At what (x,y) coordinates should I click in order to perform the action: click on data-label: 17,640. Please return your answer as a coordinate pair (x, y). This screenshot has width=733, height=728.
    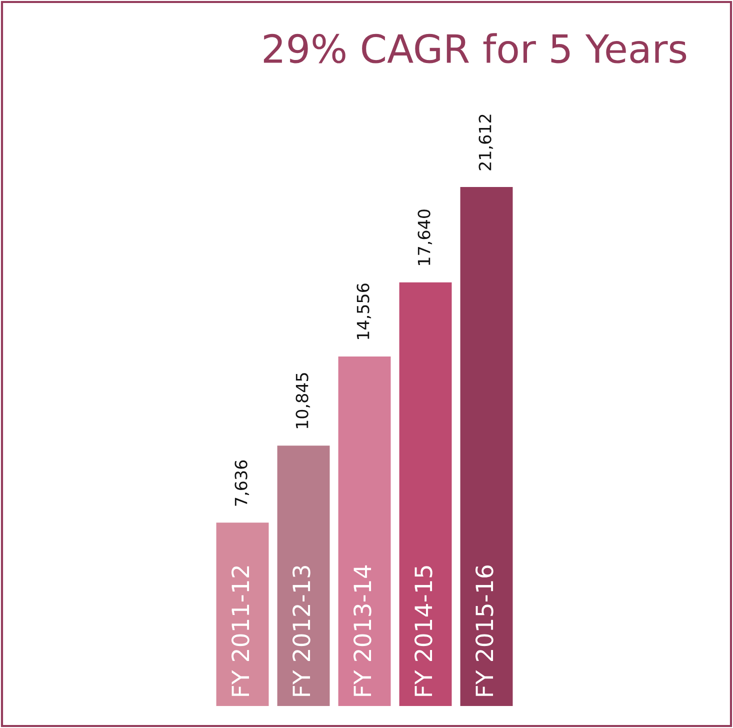
    Looking at the image, I should click on (425, 237).